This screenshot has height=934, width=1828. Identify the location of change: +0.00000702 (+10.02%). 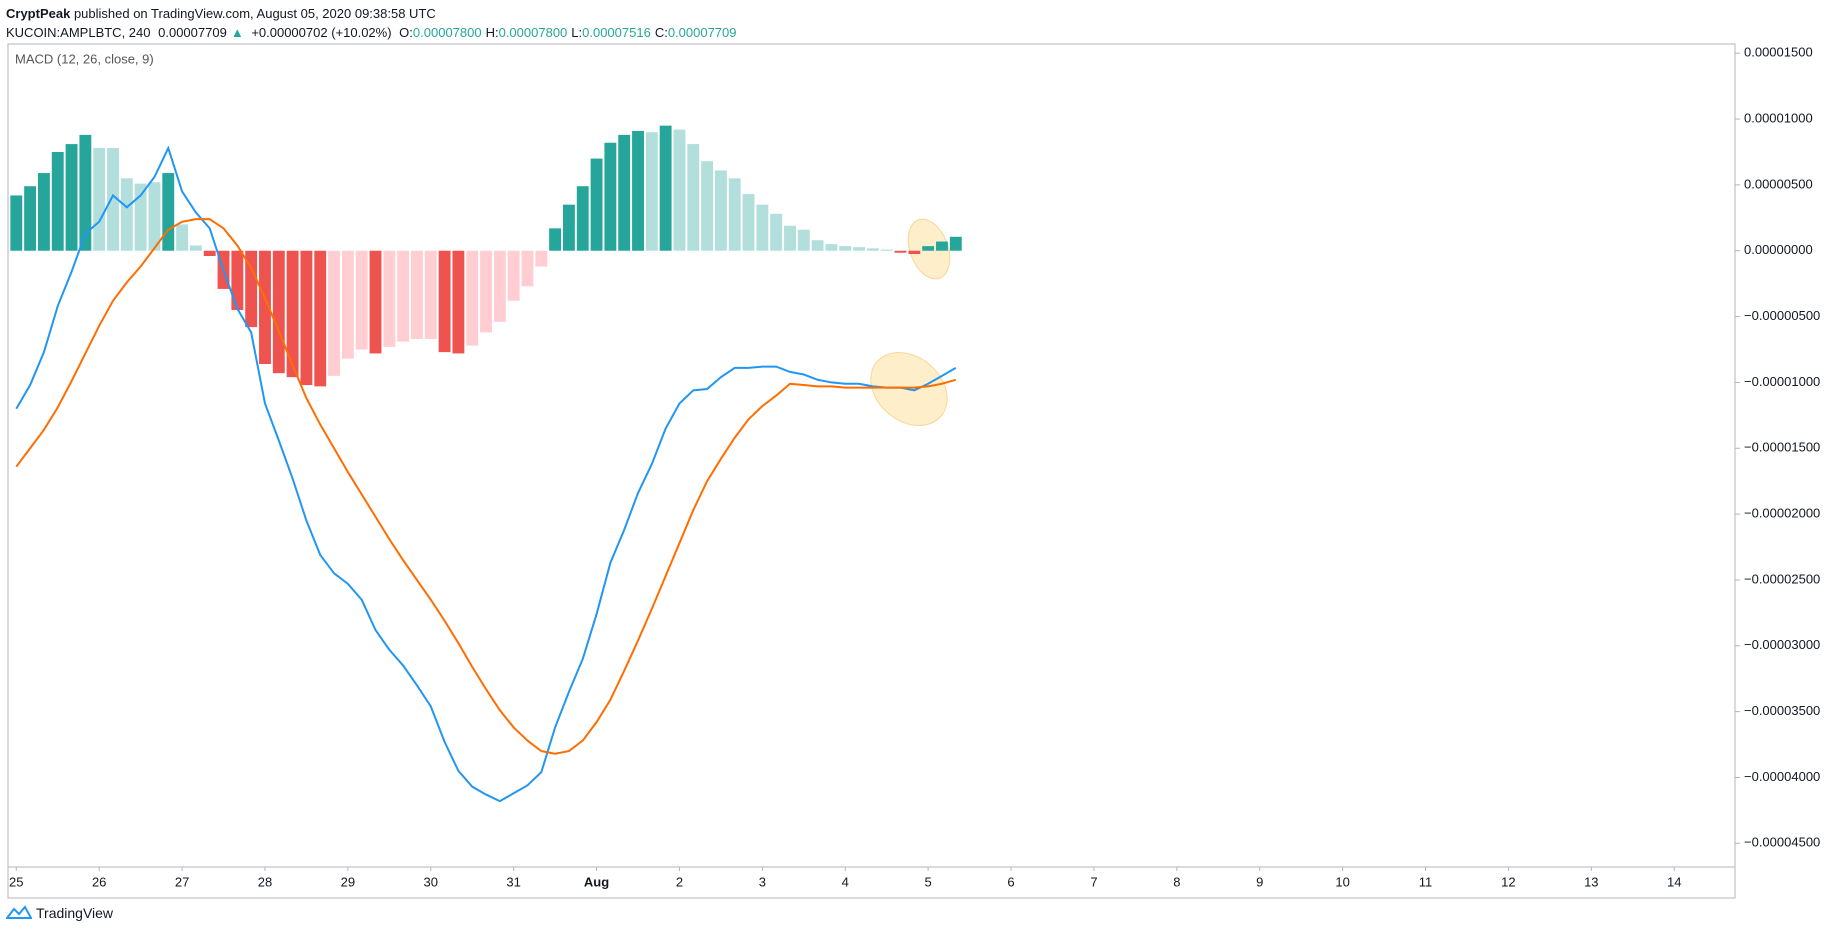
(321, 32).